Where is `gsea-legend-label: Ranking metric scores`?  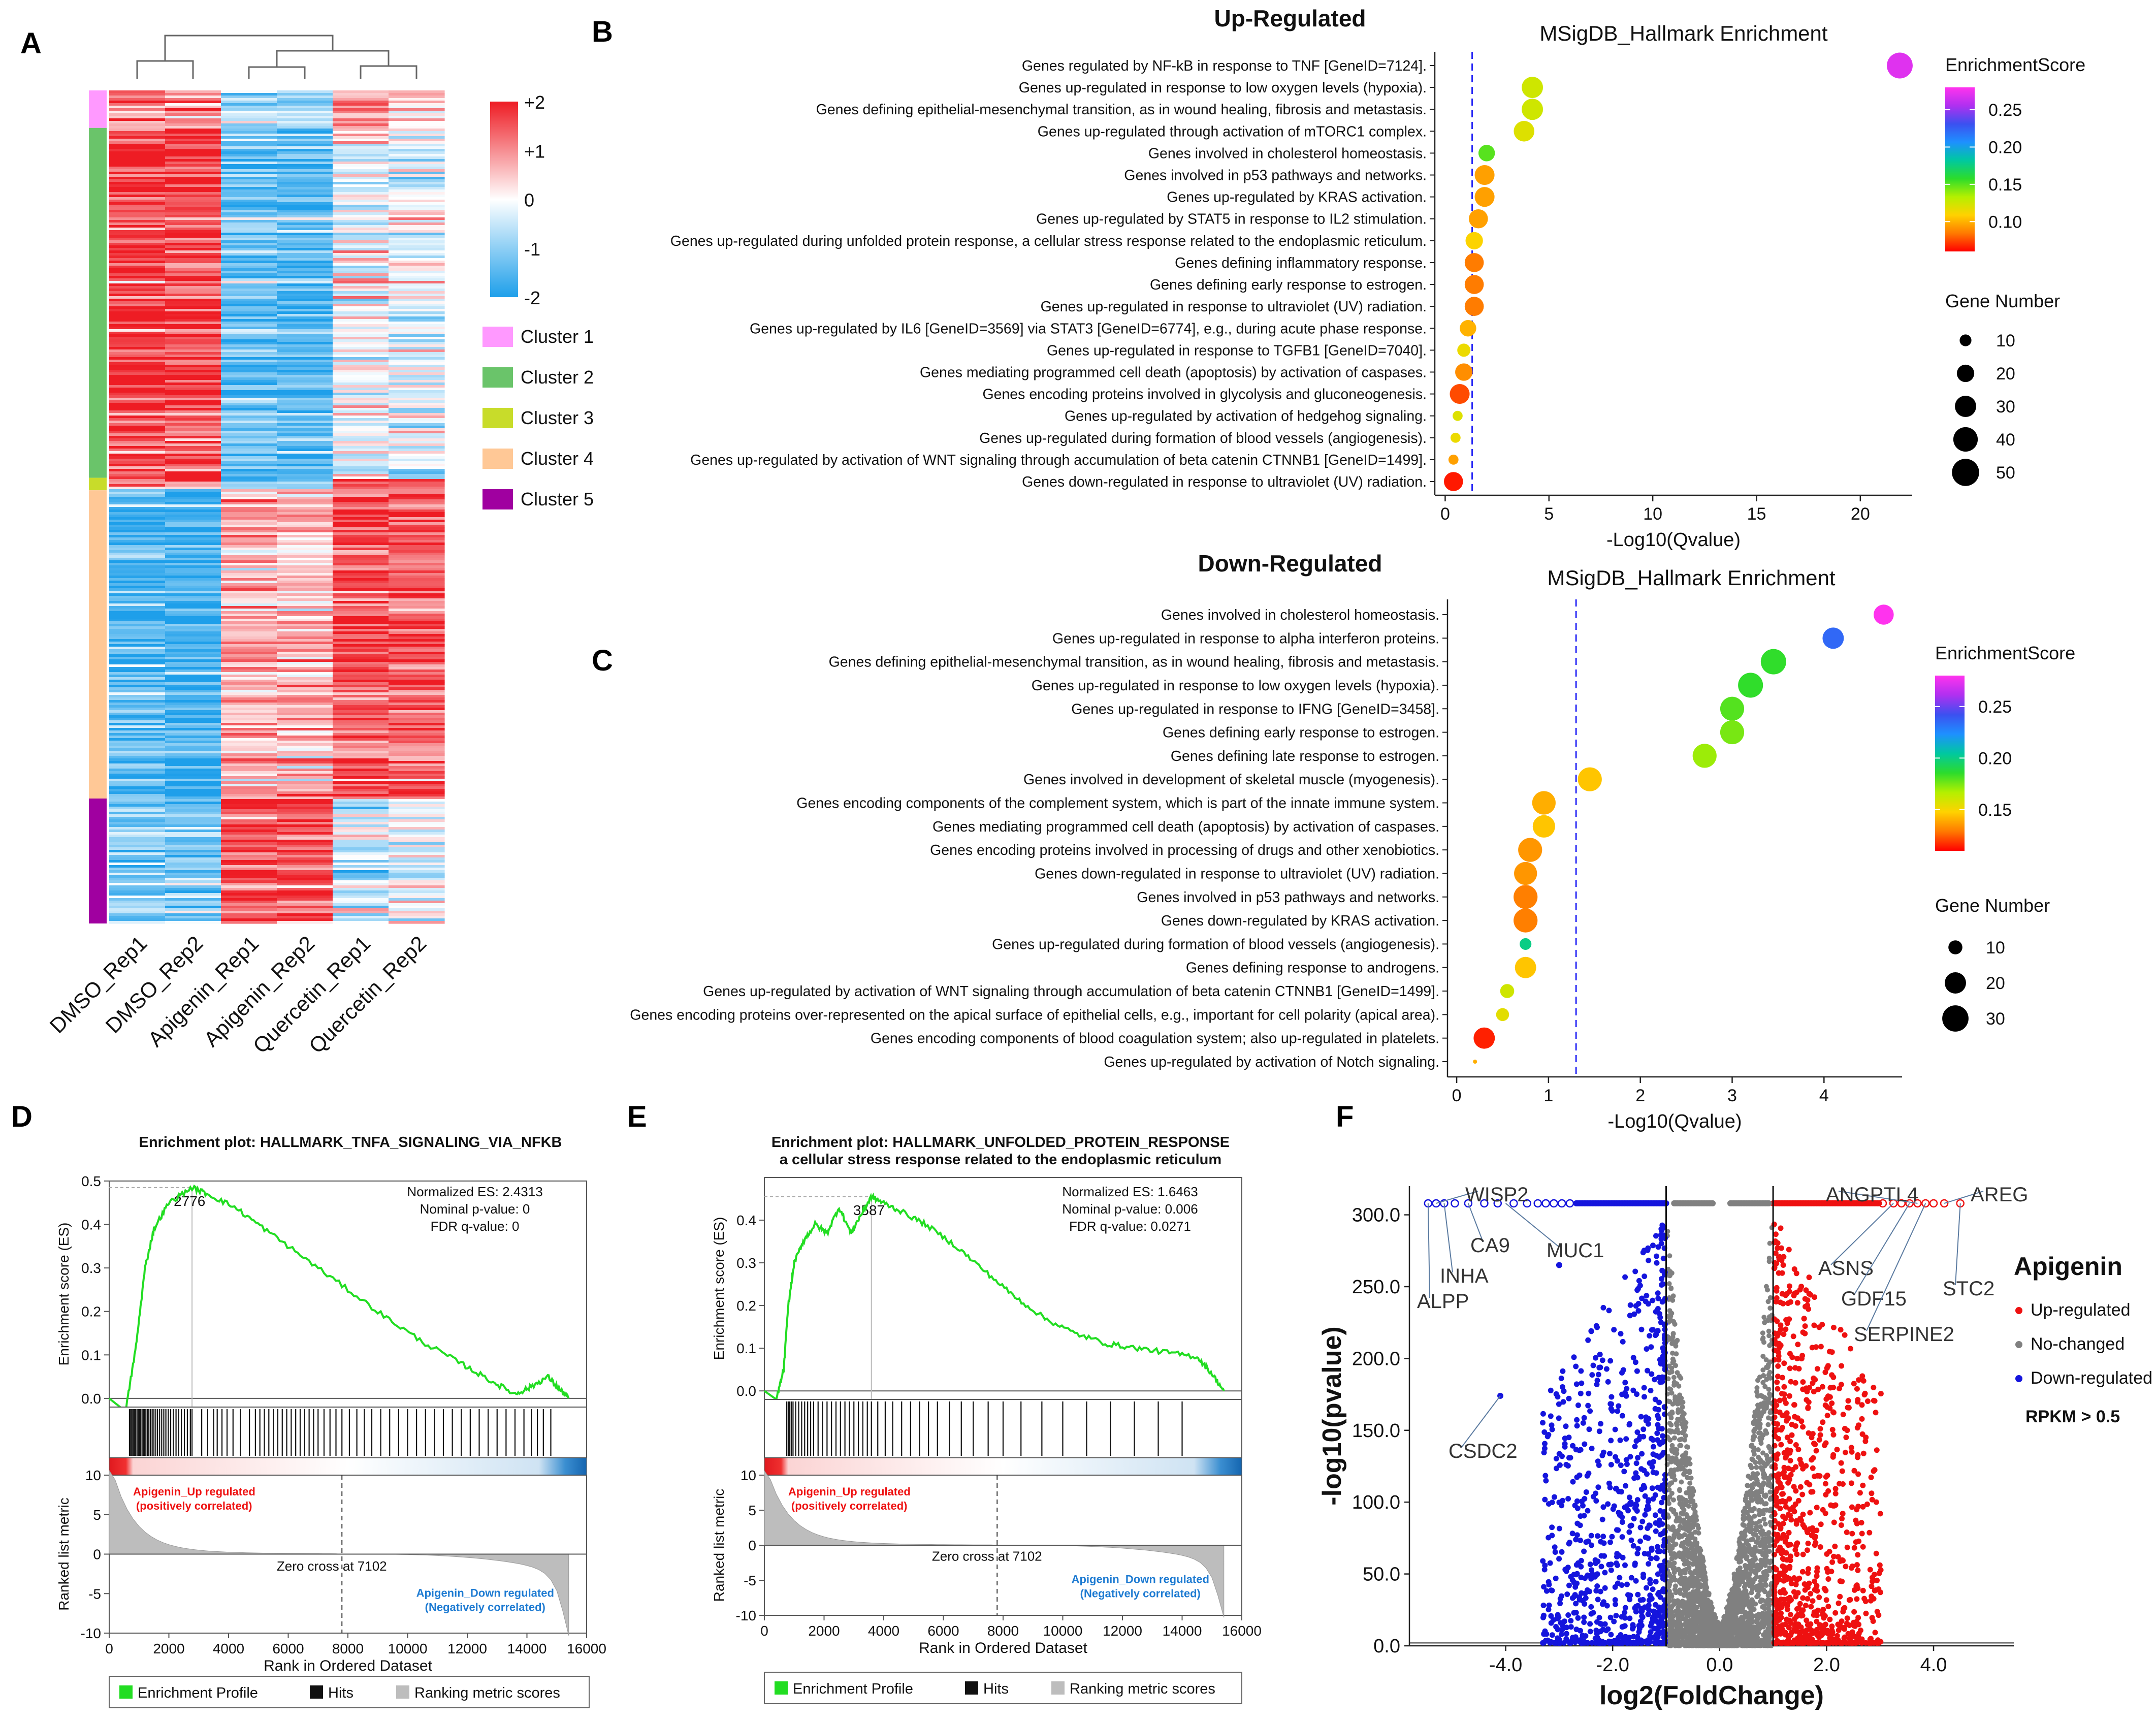
gsea-legend-label: Ranking metric scores is located at coordinates (487, 1693).